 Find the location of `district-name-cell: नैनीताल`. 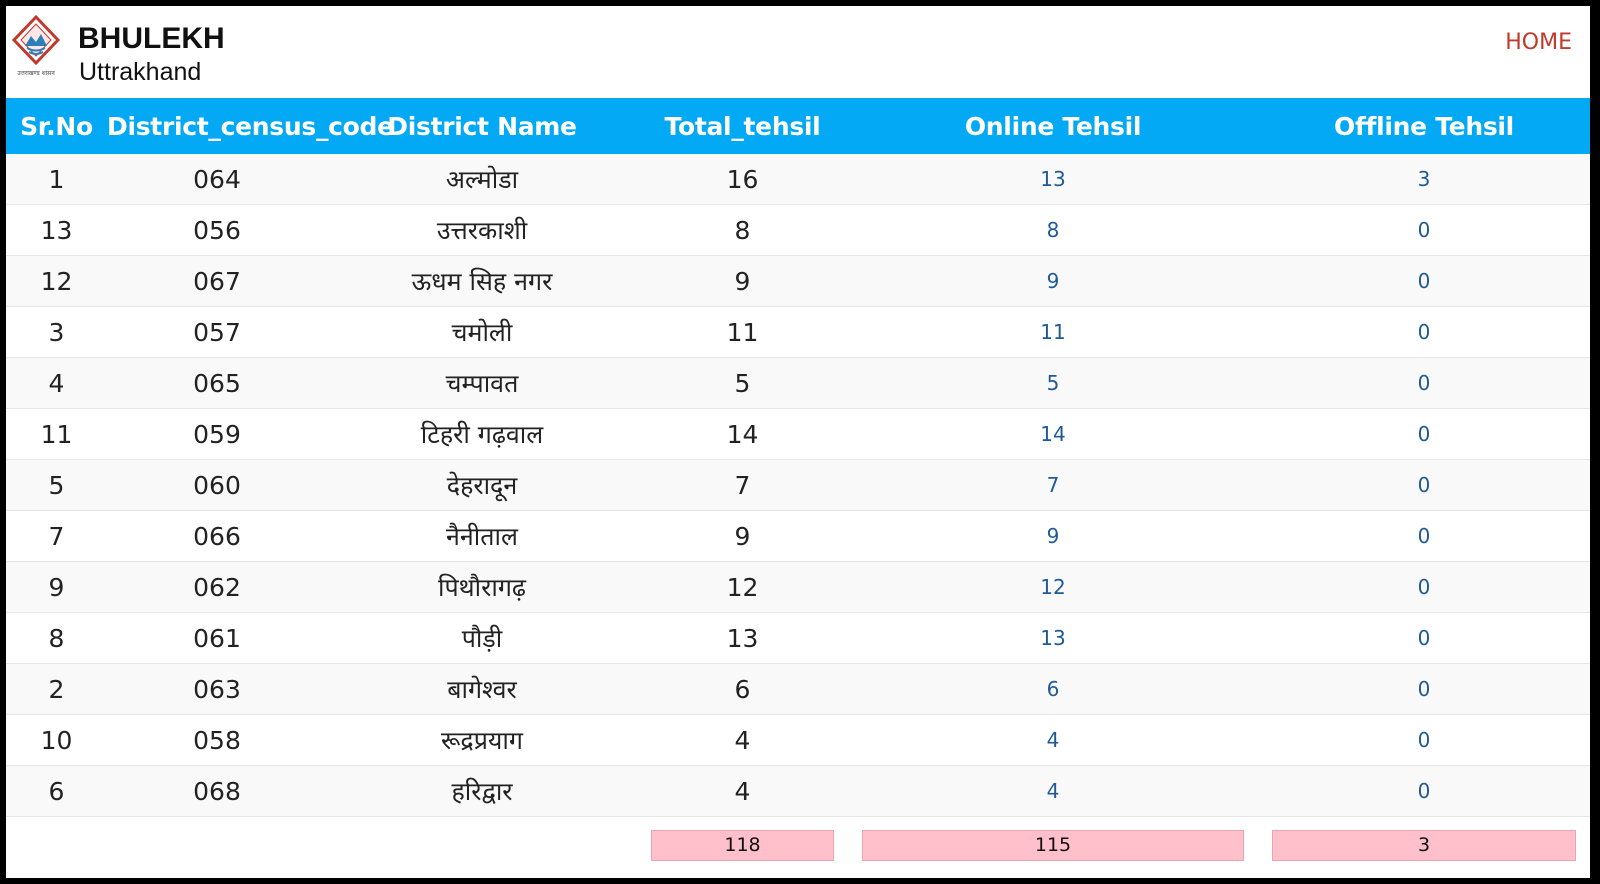

district-name-cell: नैनीताल is located at coordinates (482, 536).